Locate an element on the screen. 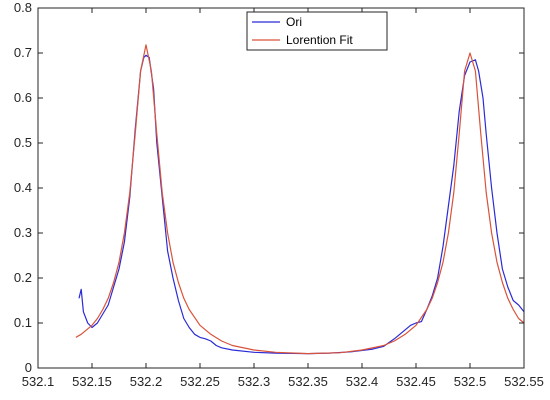 Image resolution: width=550 pixels, height=400 pixels. x-tick-label: 532.5 is located at coordinates (470, 381).